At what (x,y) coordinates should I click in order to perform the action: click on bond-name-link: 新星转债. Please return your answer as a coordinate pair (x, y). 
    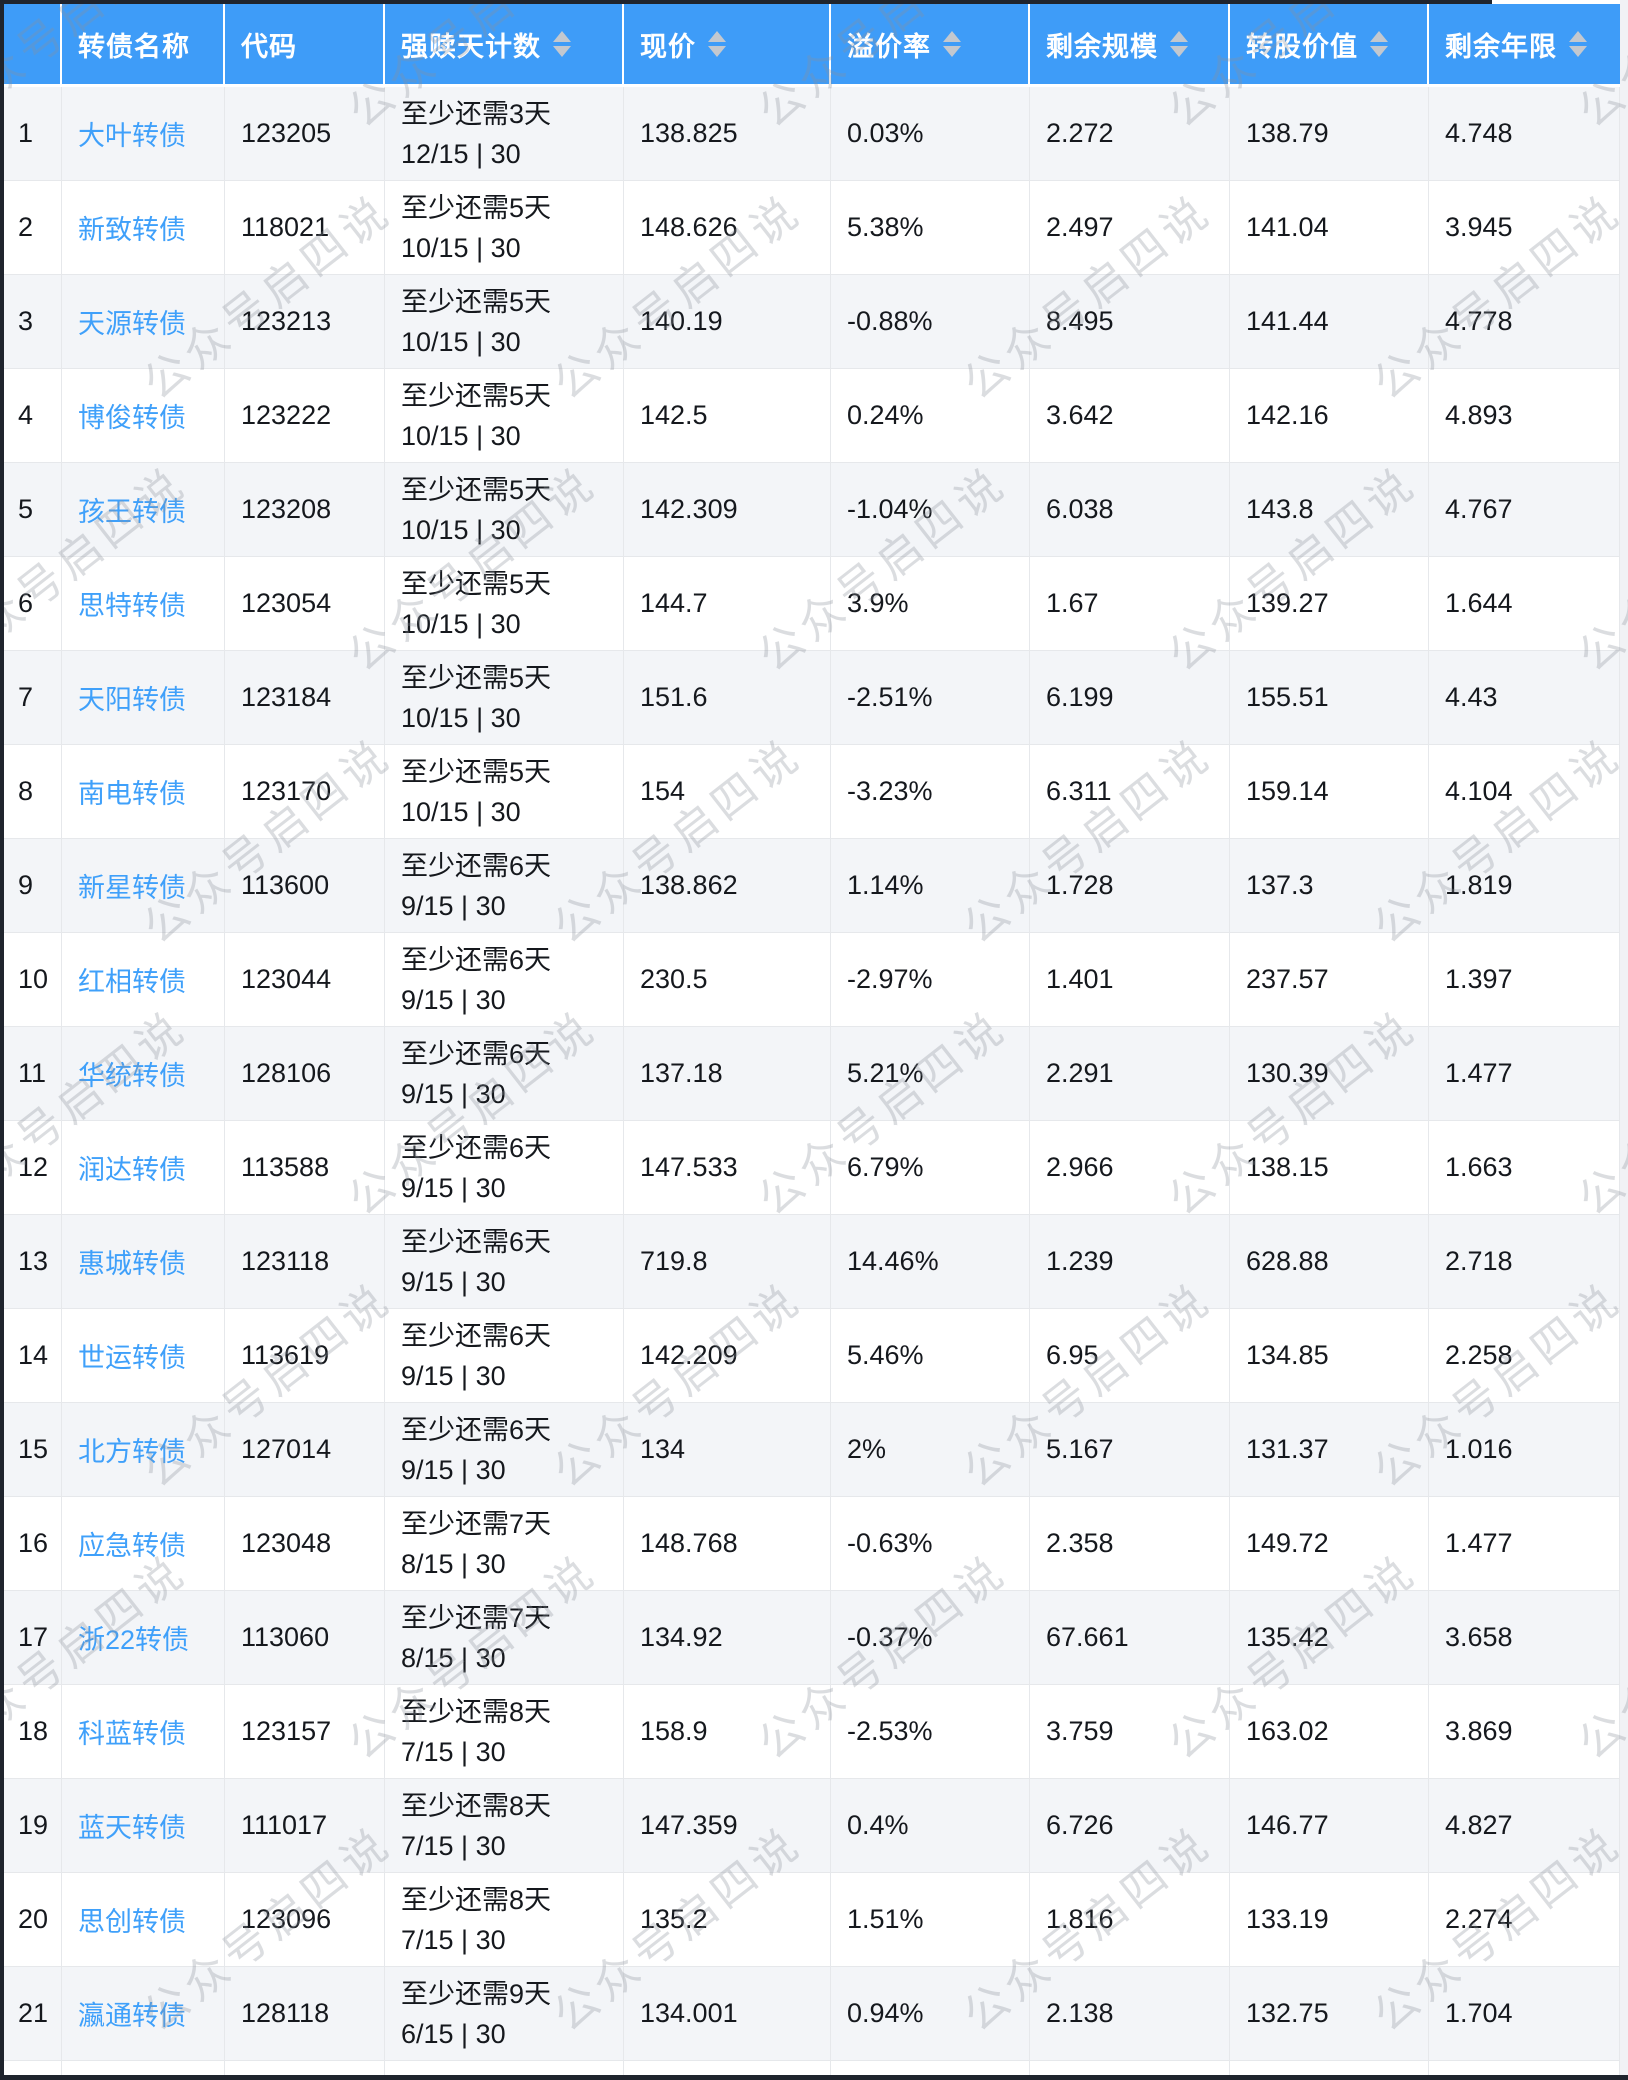
    Looking at the image, I should click on (132, 888).